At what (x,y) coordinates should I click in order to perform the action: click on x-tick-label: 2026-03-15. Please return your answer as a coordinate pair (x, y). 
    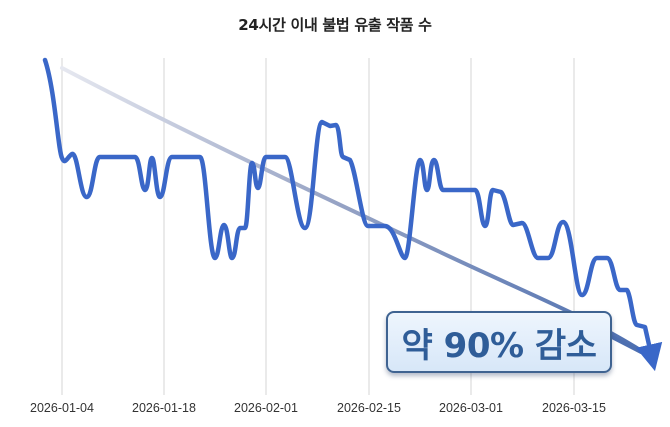
    Looking at the image, I should click on (574, 408).